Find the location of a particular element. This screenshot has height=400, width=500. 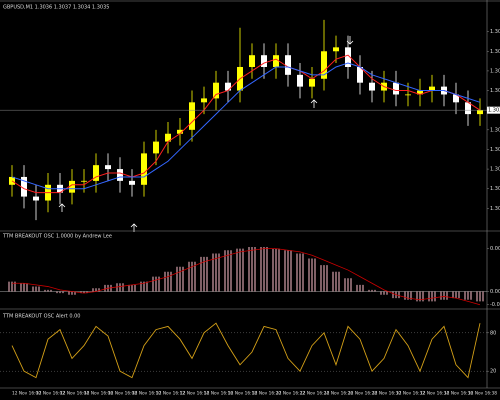

x-tick-label: 12 Nov 16:10 is located at coordinates (146, 394).